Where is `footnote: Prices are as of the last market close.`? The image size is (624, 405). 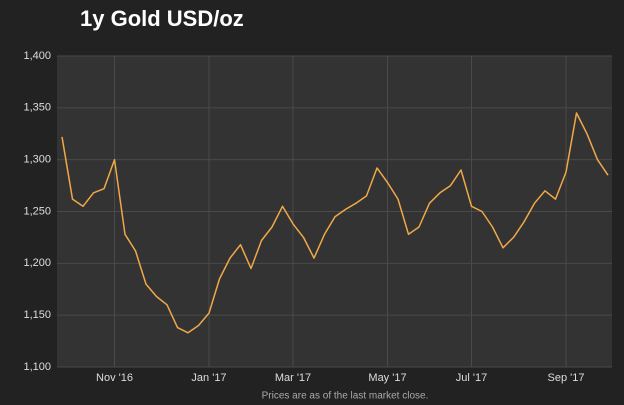 footnote: Prices are as of the last market close. is located at coordinates (345, 396).